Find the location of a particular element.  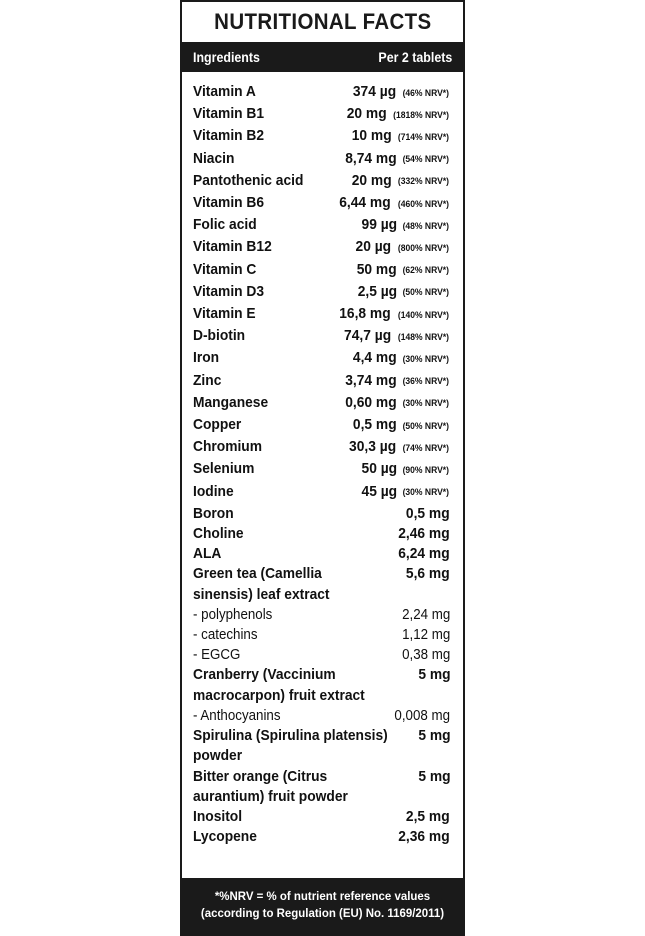

table-row: Vitamin D3 2,5 µg (50% NRV*) is located at coordinates (322, 293).